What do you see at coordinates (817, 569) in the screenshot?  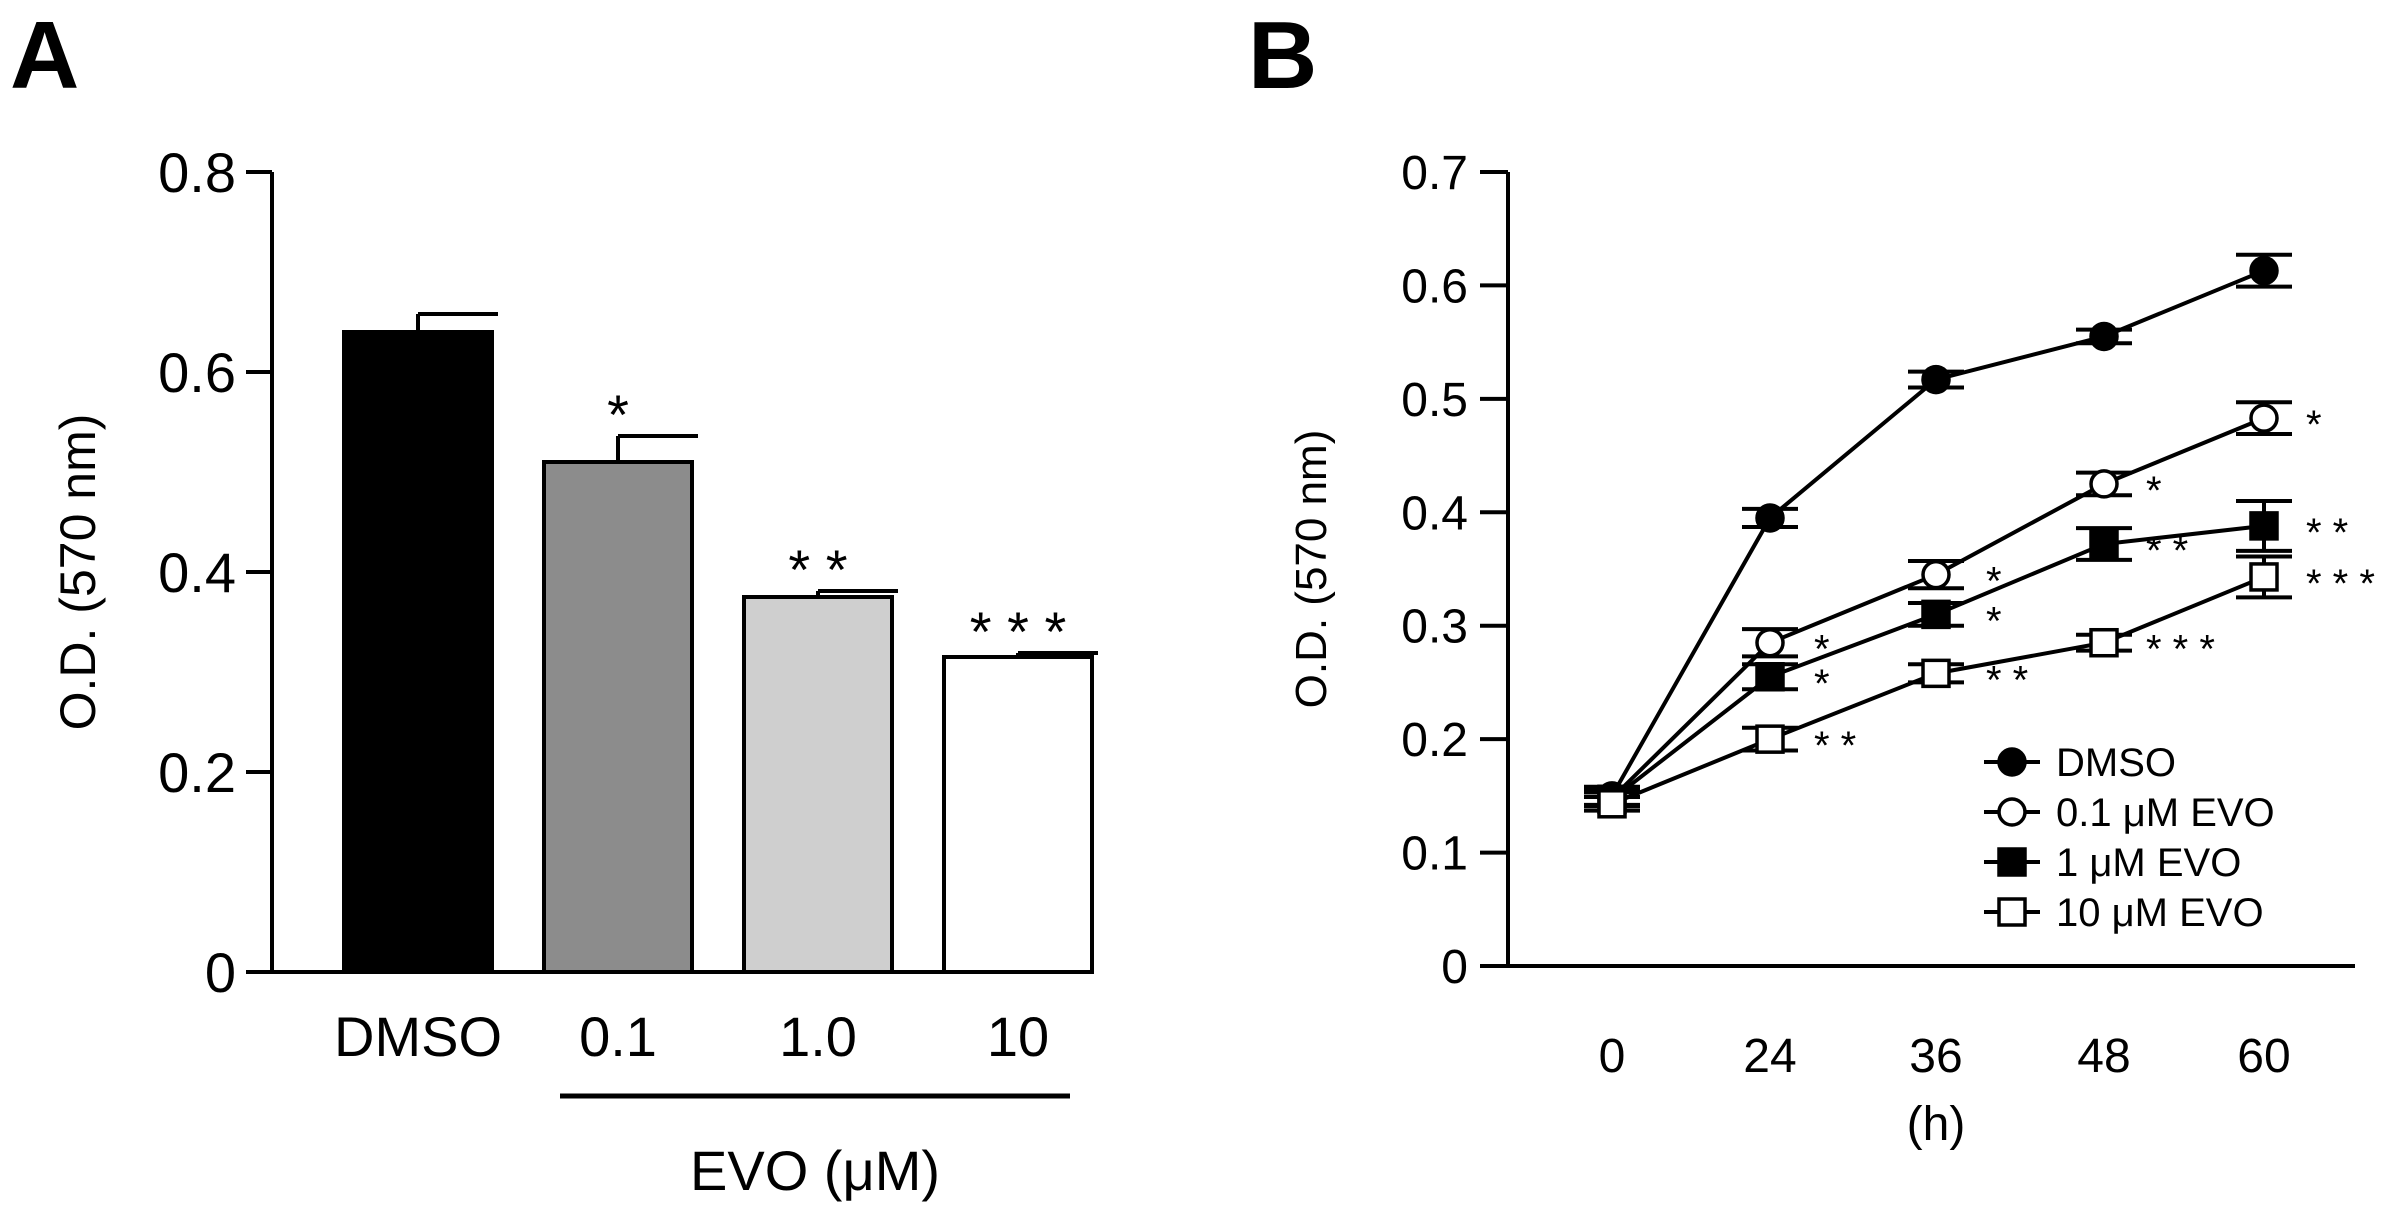 I see `significance-label-a: * *` at bounding box center [817, 569].